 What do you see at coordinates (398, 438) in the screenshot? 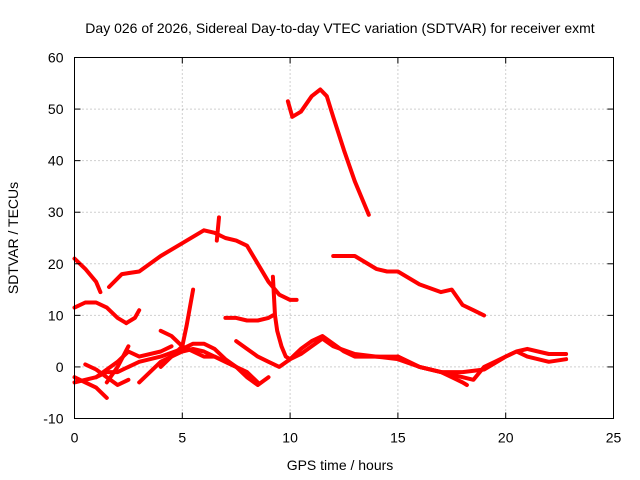
I see `x-tick-label: 15` at bounding box center [398, 438].